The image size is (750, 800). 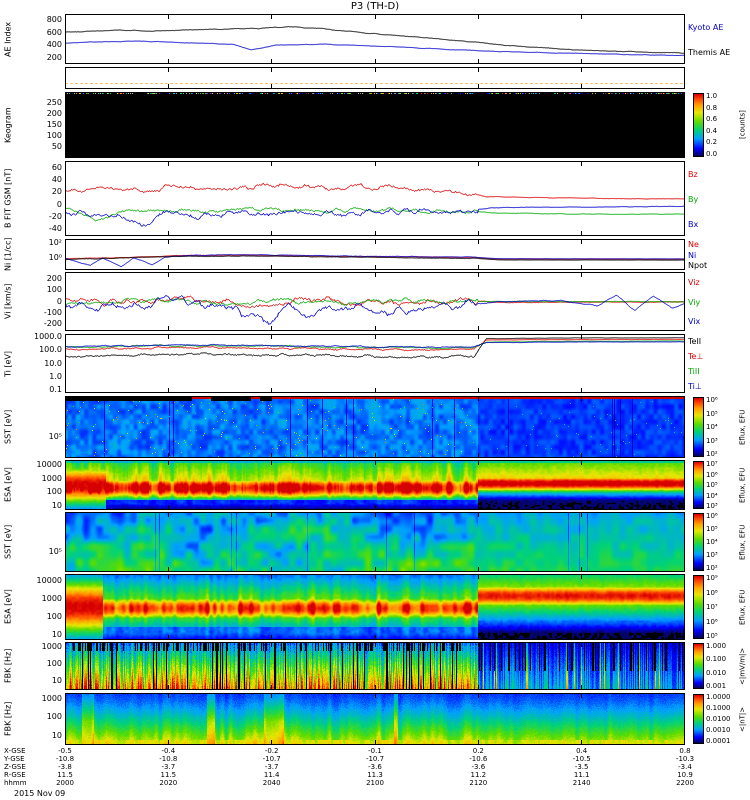 I want to click on r-gse-value: 11.5, so click(x=168, y=775).